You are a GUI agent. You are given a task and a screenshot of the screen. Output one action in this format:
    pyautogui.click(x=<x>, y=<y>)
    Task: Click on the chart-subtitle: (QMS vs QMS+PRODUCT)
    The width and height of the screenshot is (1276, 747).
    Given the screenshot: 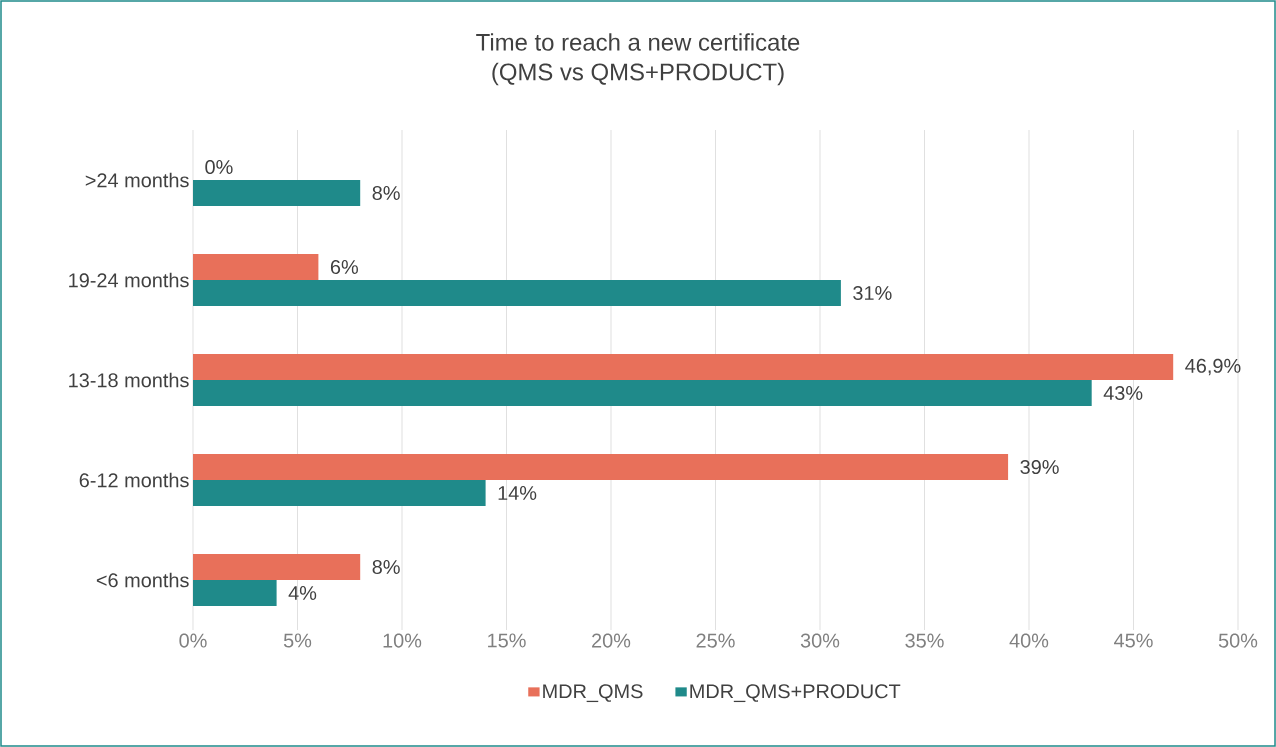 What is the action you would take?
    pyautogui.click(x=638, y=74)
    